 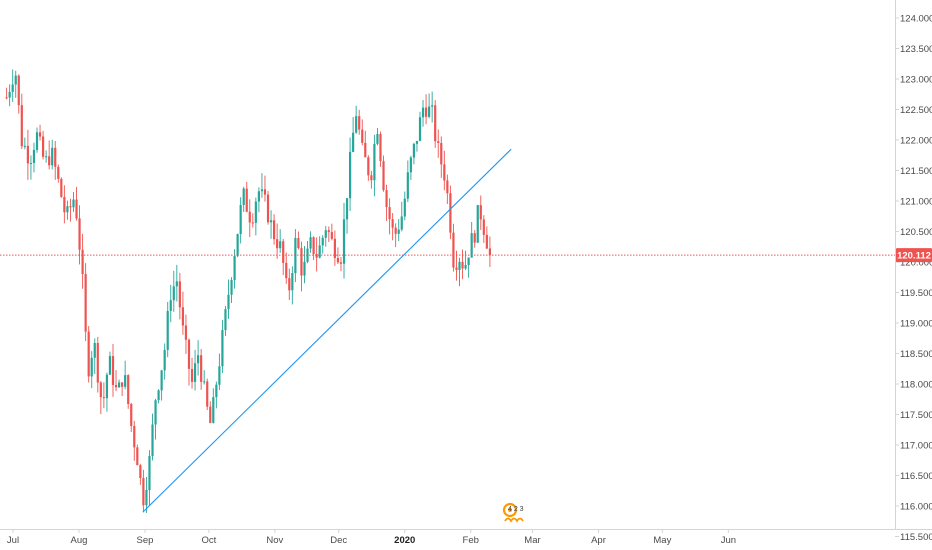 What do you see at coordinates (371, 537) in the screenshot?
I see `time-axis: Jul Aug Sep Oct Nov Dec 2020 Feb Mar Apr May Jun` at bounding box center [371, 537].